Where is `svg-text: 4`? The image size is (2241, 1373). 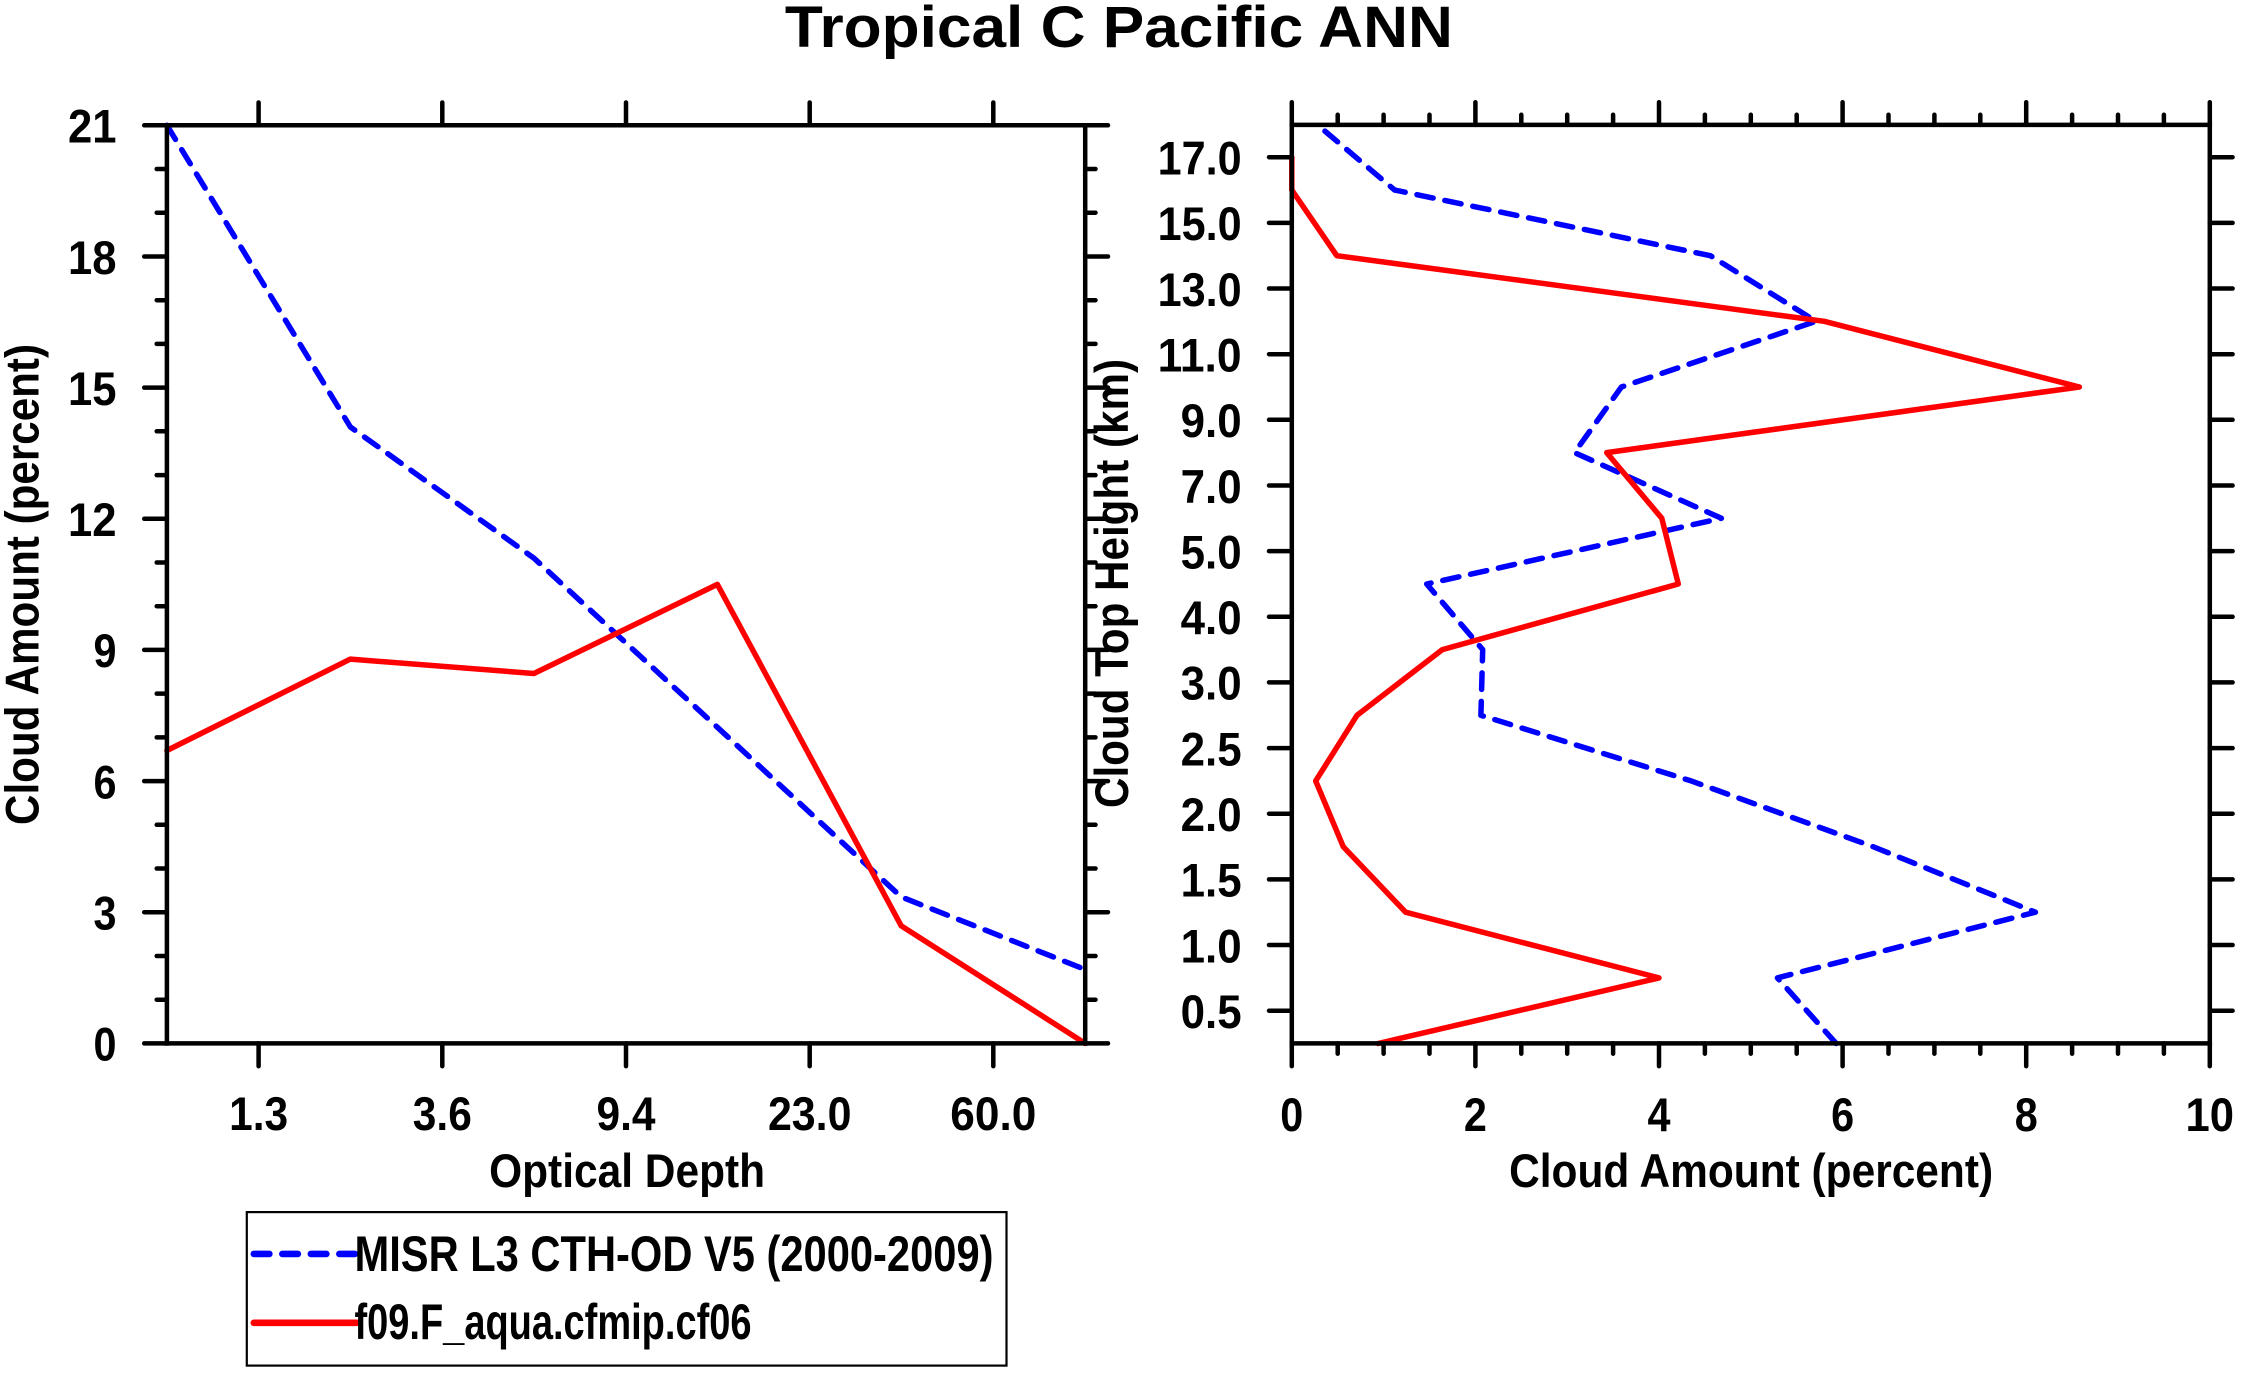
svg-text: 4 is located at coordinates (1660, 1115).